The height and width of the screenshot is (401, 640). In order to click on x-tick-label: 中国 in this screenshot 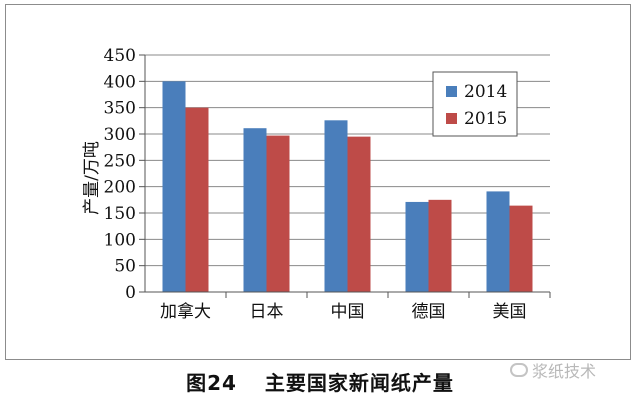, I will do `click(348, 312)`.